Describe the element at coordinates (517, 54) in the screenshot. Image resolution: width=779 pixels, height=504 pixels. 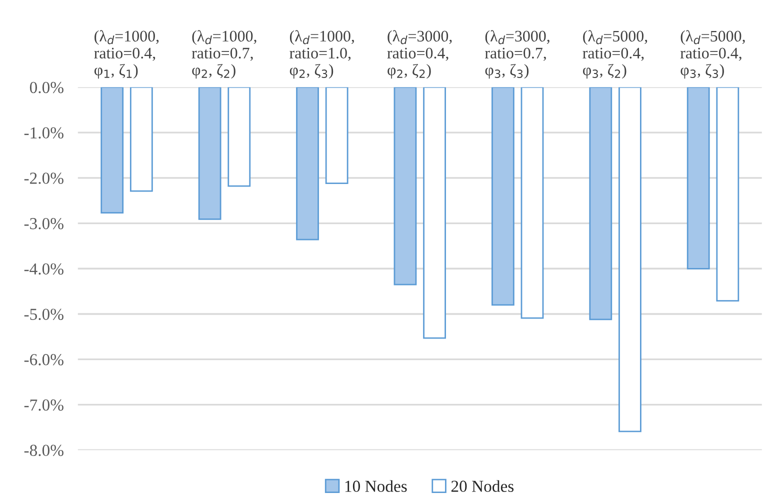
I see `category-label: (λ$_{d}$=3000, ratio=0.7, φ$_{3}$, ζ$_{3}$)` at that location.